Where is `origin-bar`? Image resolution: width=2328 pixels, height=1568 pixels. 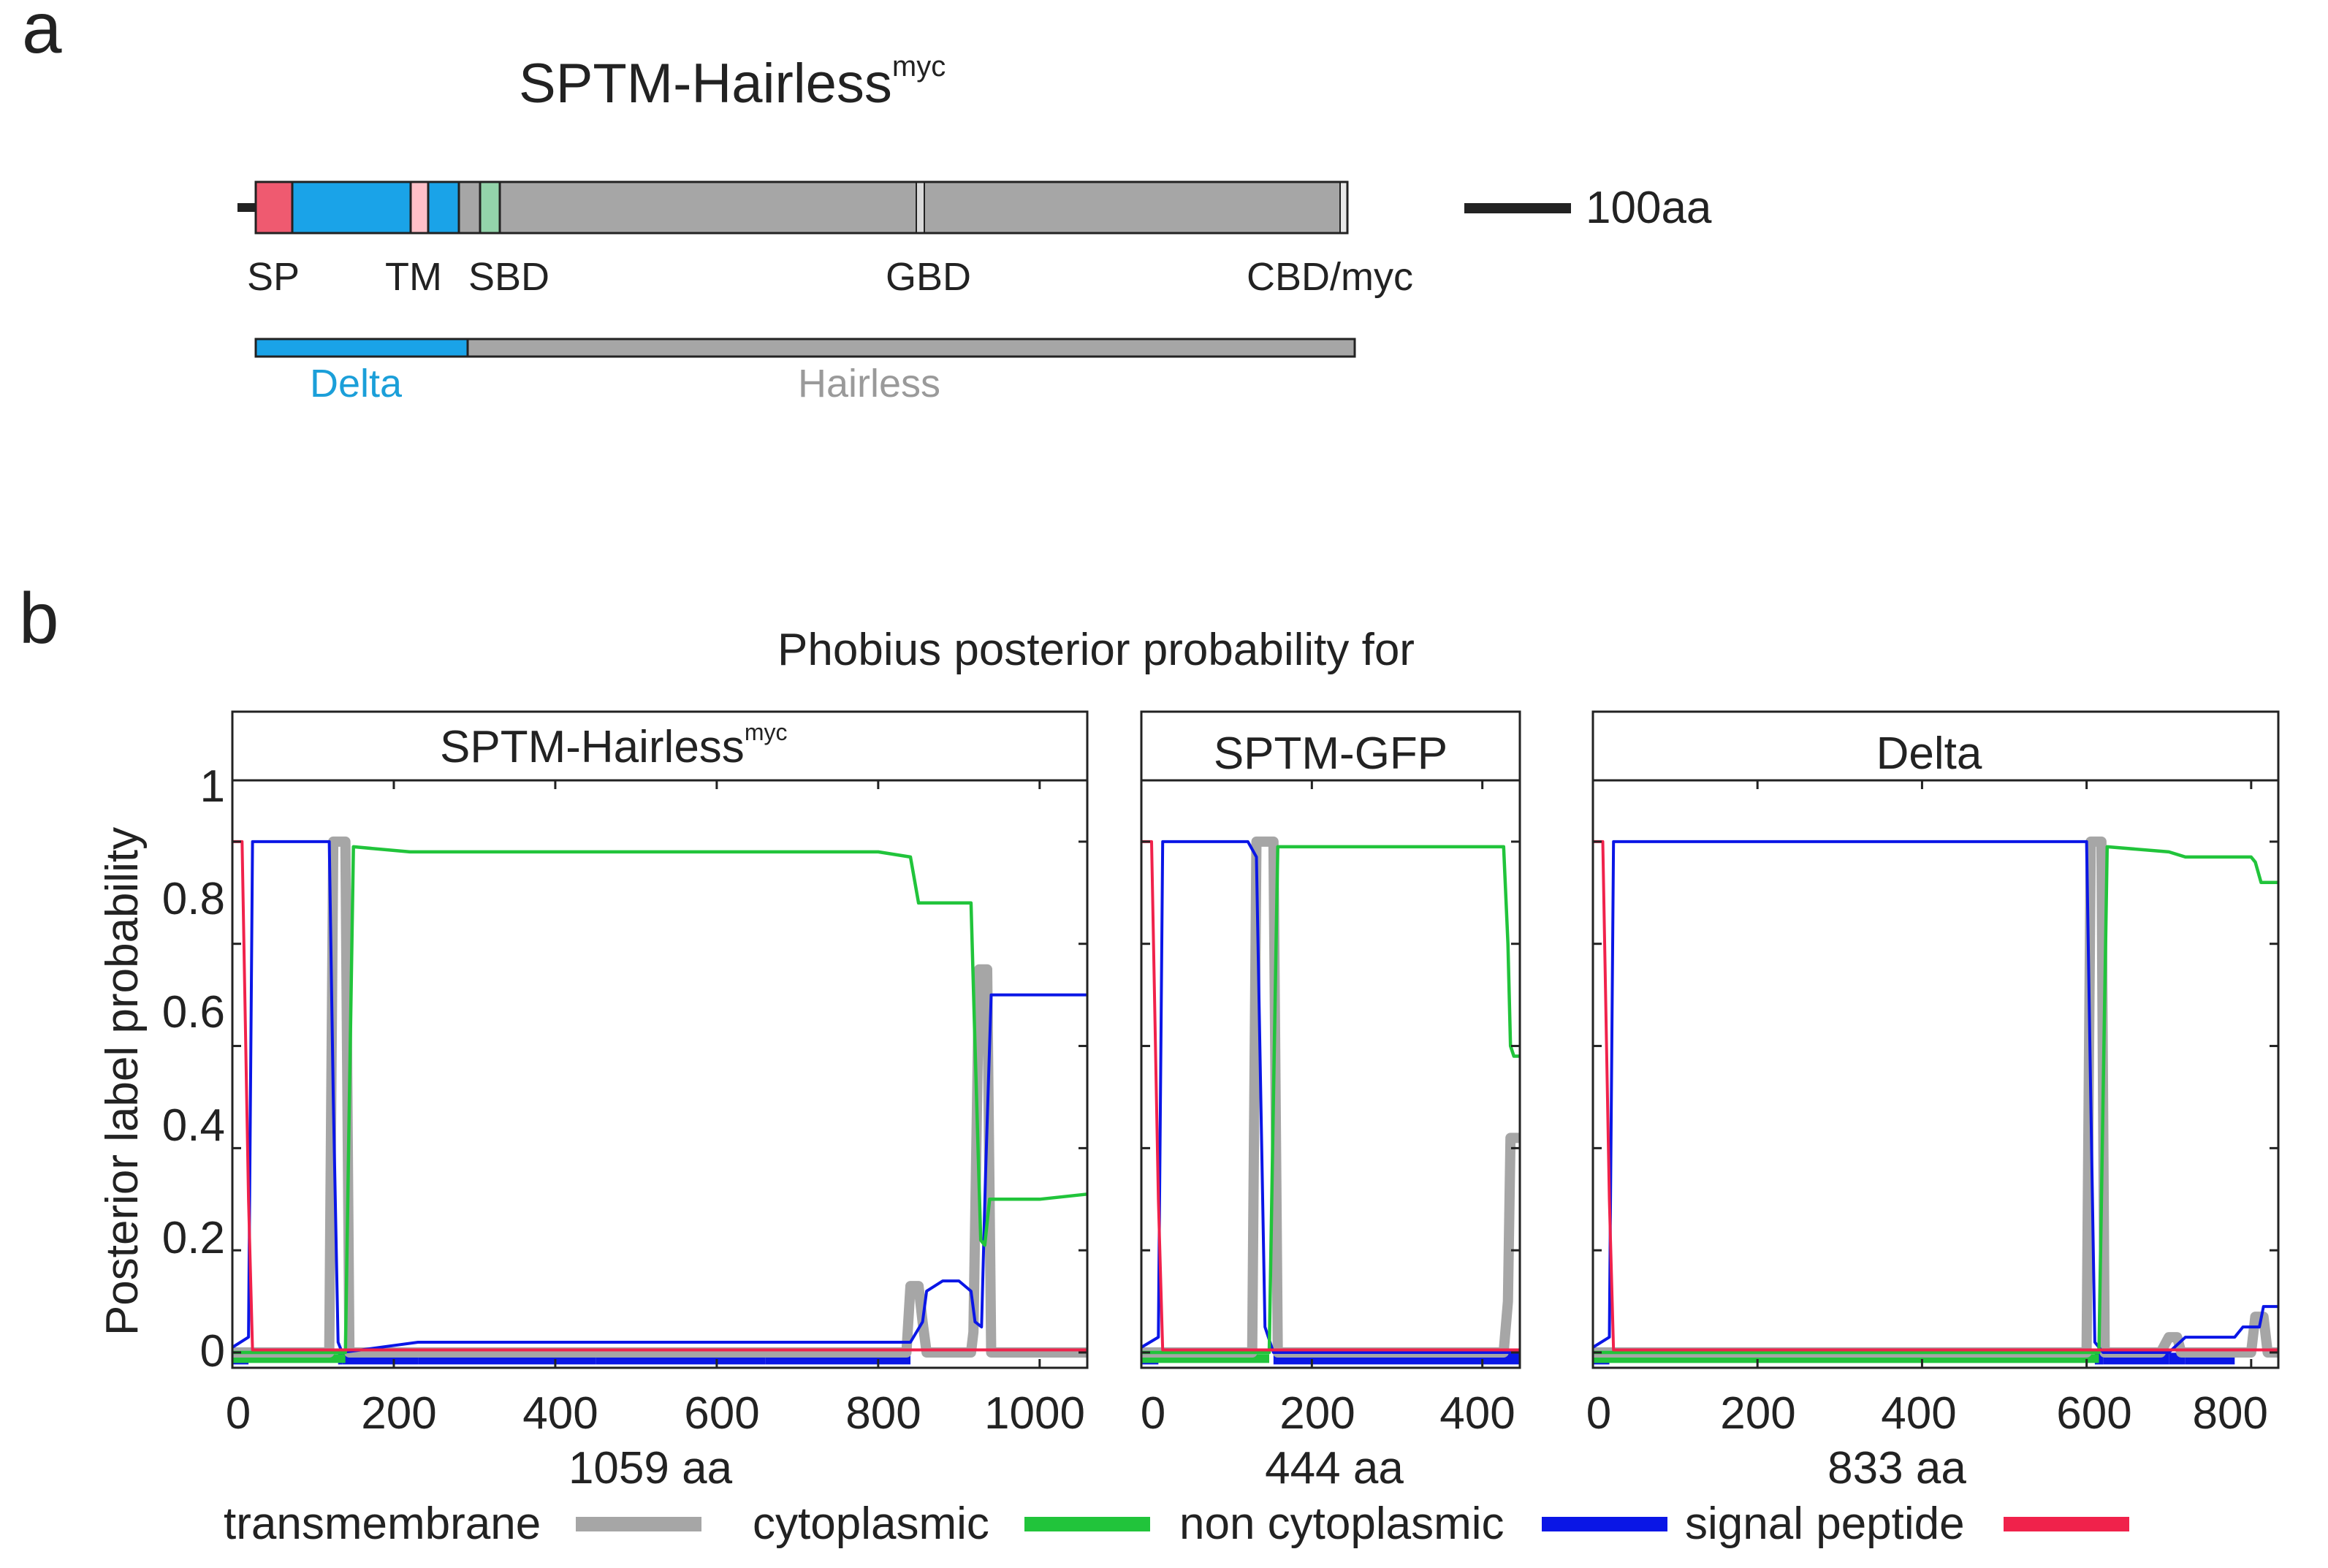
origin-bar is located at coordinates (805, 348).